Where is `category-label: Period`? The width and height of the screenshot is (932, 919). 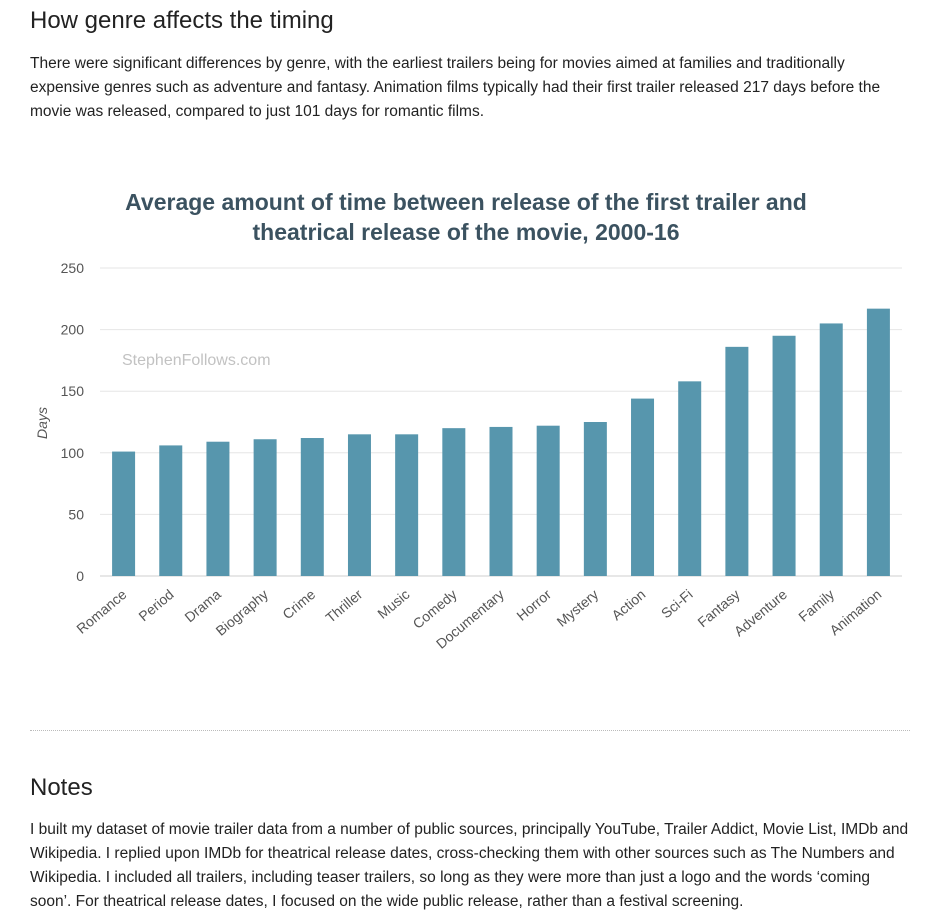
category-label: Period is located at coordinates (155, 605).